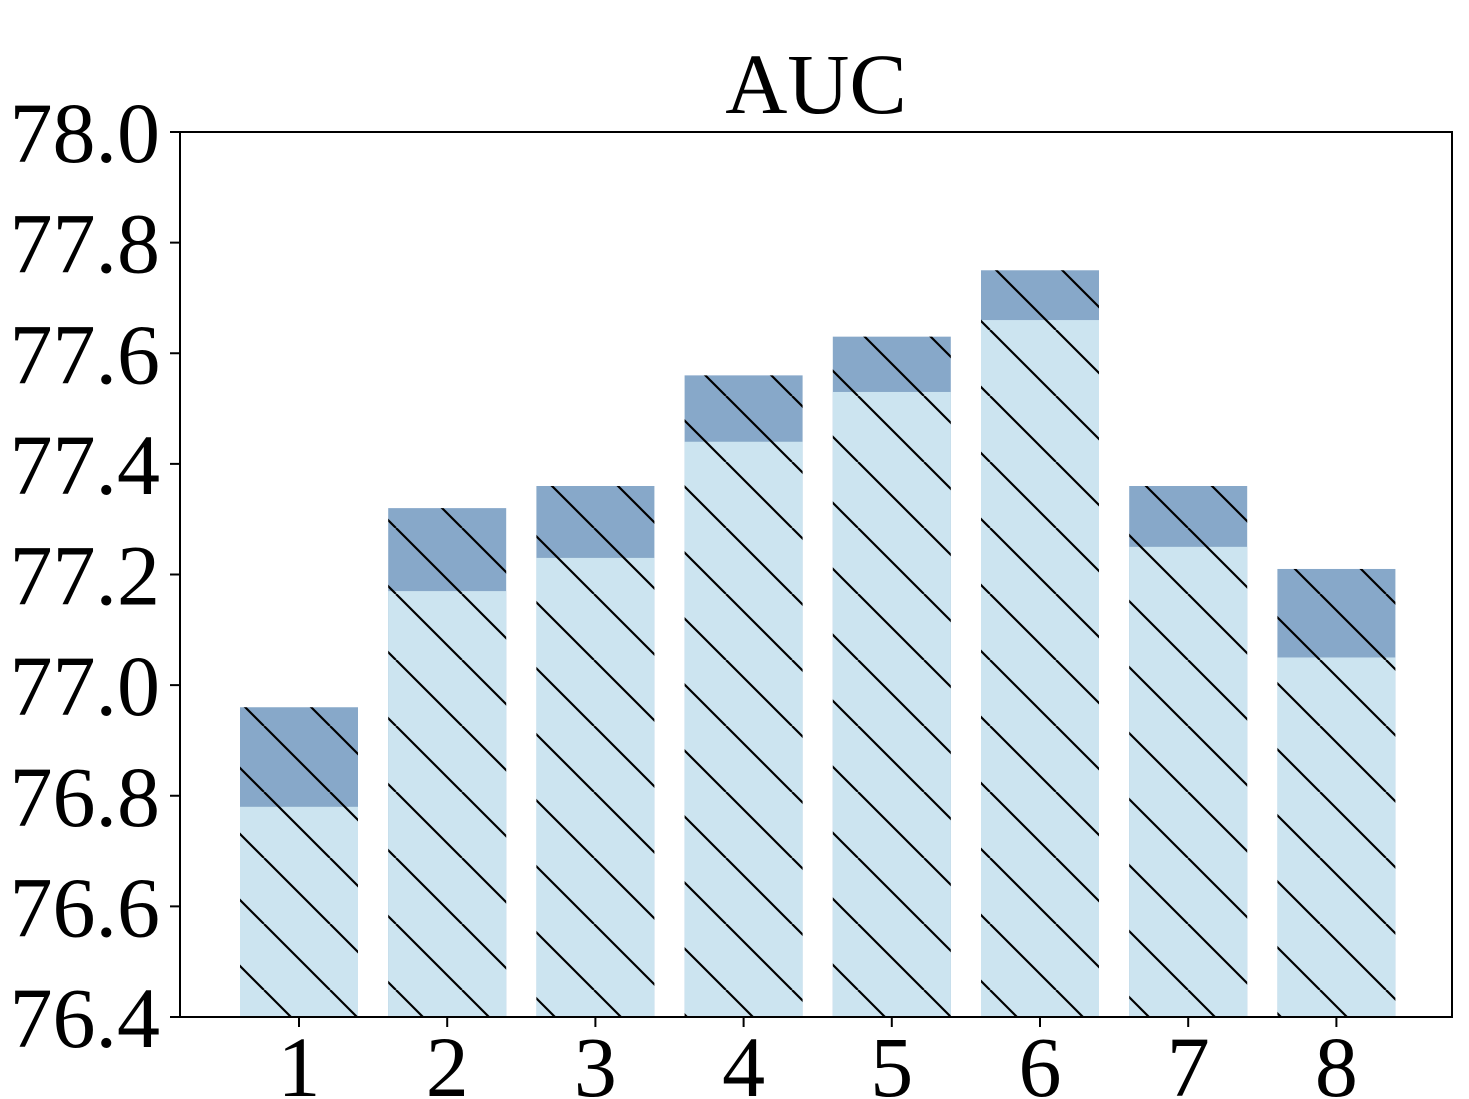 The image size is (1469, 1099). What do you see at coordinates (85, 354) in the screenshot?
I see `y-tick-label: 77.6` at bounding box center [85, 354].